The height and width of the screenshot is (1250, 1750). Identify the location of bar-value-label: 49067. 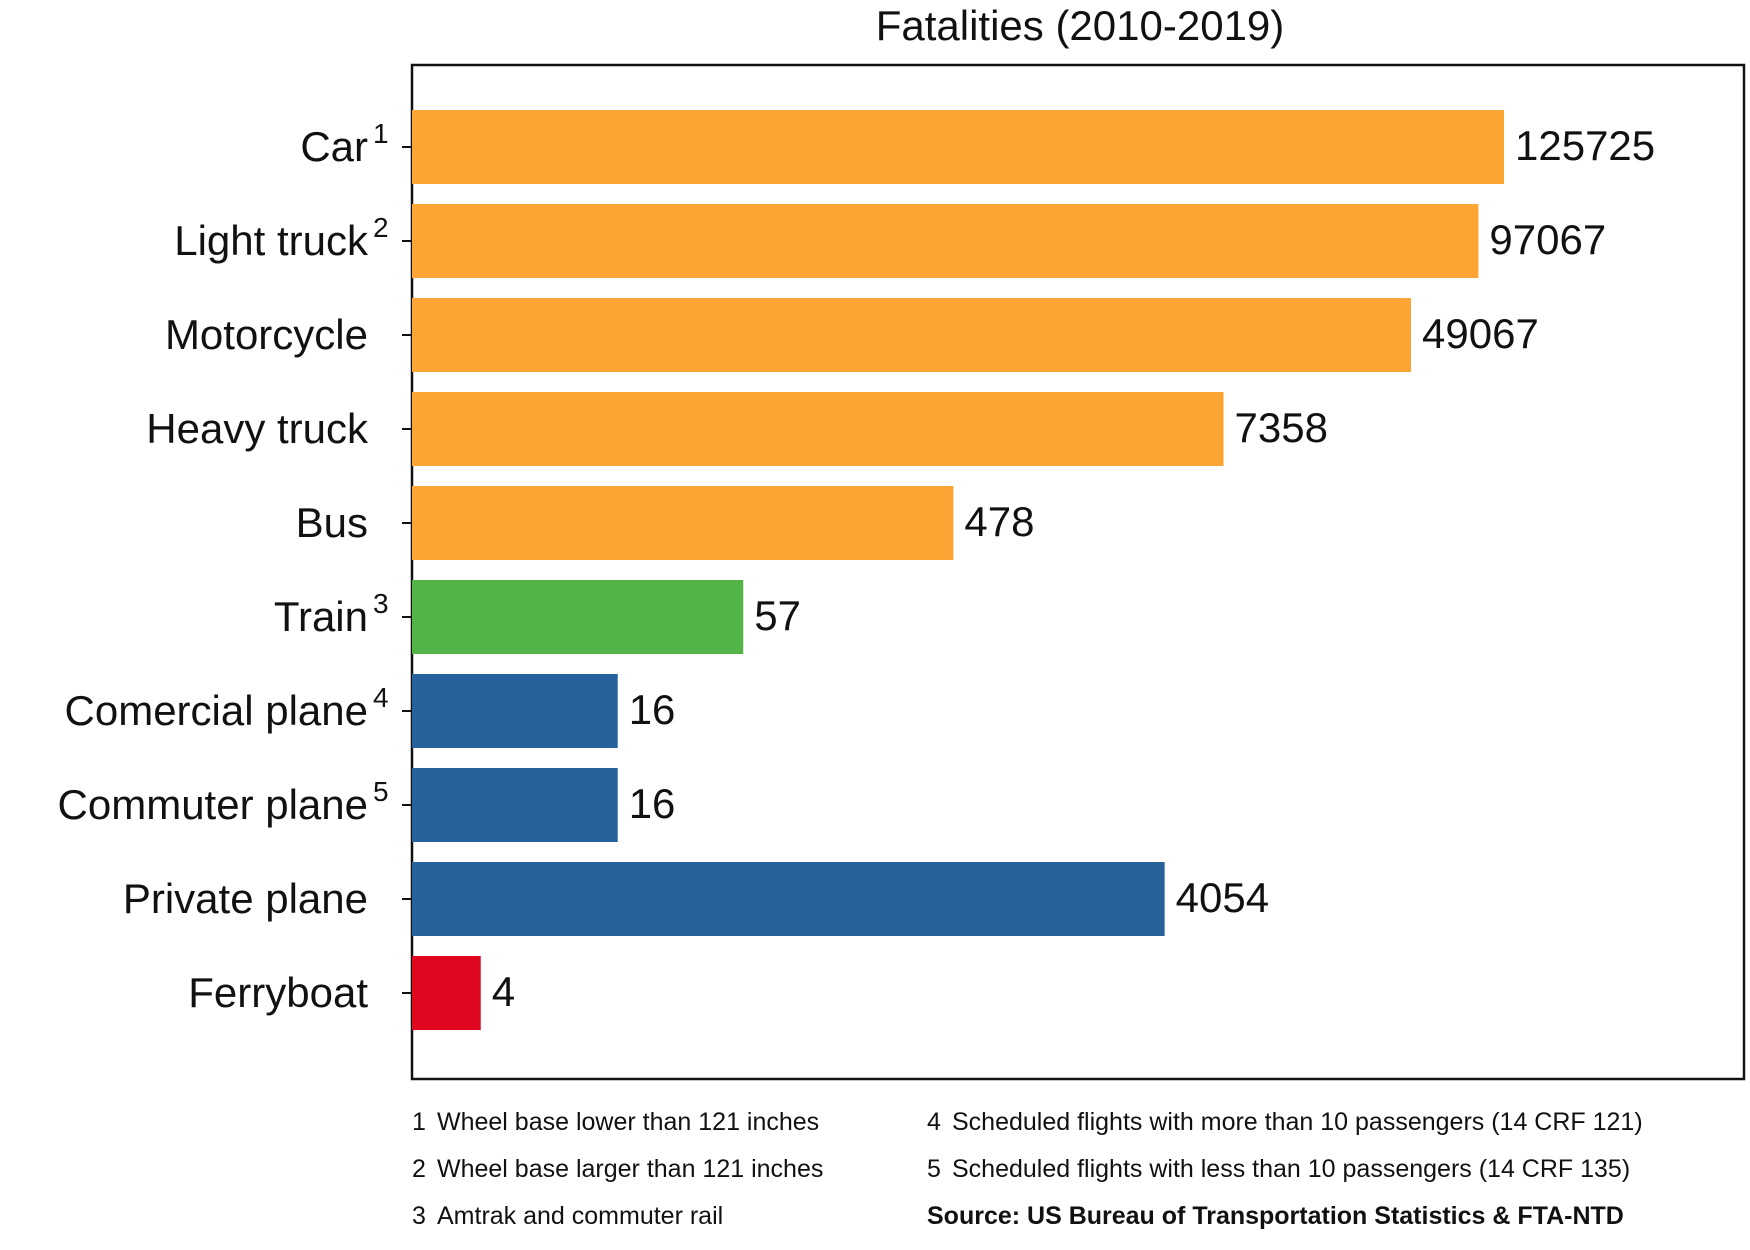
(1480, 333).